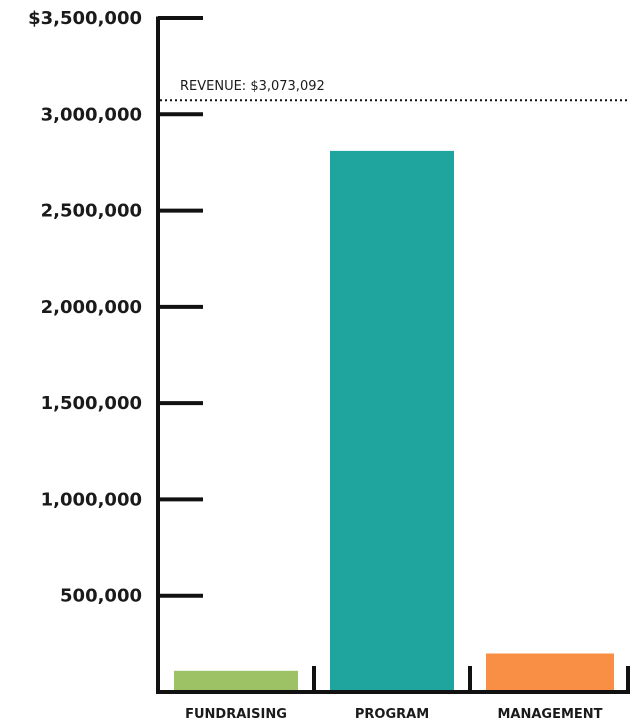 The width and height of the screenshot is (634, 721). I want to click on category-label: PROGRAM, so click(392, 714).